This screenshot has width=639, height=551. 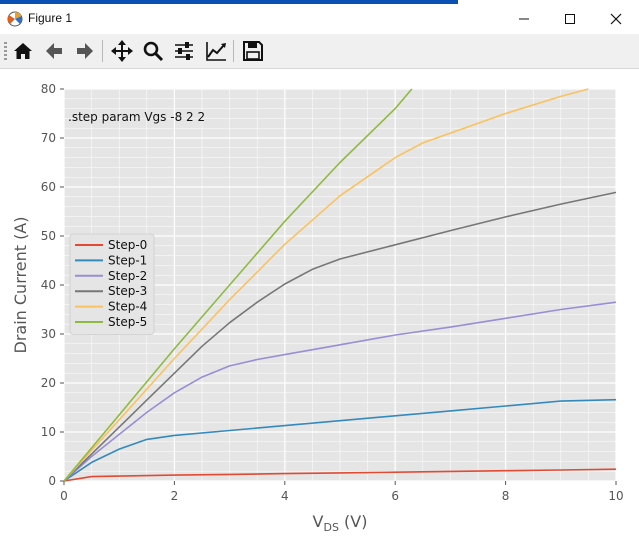 I want to click on y-tick-label: 20, so click(x=48, y=383).